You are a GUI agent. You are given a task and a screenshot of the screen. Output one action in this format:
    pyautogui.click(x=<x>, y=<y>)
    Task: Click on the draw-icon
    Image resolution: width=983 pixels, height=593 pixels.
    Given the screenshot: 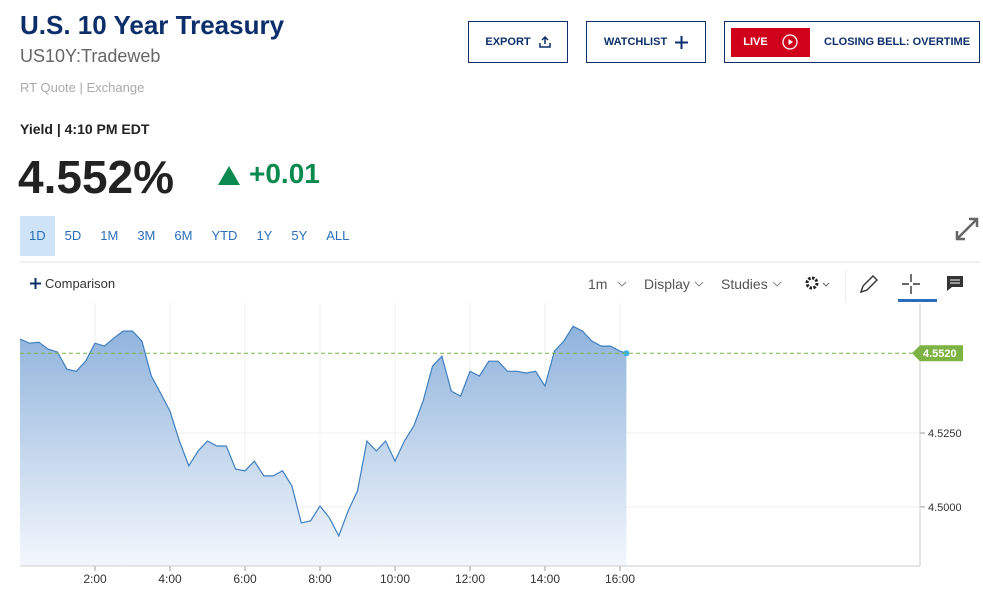 What is the action you would take?
    pyautogui.click(x=868, y=284)
    